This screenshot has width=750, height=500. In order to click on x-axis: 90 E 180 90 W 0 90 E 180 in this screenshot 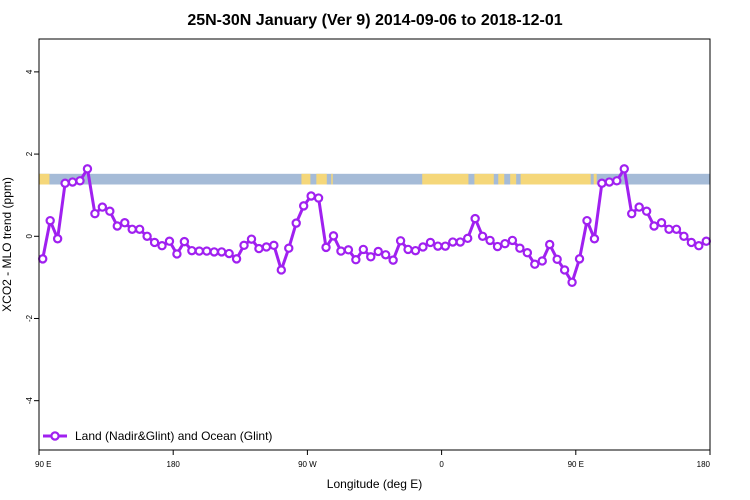, I will do `click(373, 459)`.